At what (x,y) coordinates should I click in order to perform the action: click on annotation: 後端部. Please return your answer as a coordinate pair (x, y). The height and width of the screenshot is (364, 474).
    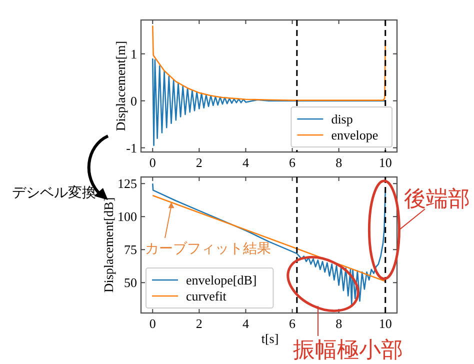
    Looking at the image, I should click on (437, 199).